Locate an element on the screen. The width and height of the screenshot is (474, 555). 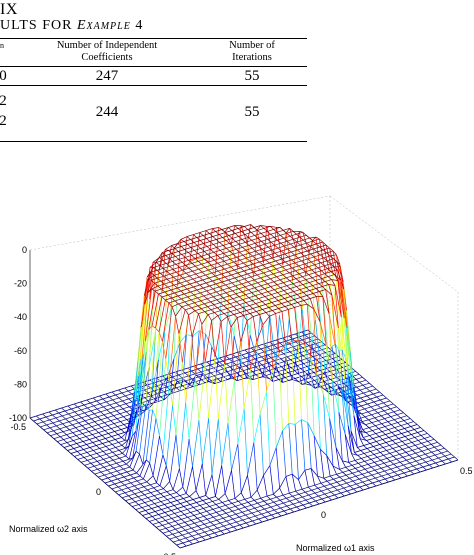
z-tick-label: -100 is located at coordinates (18, 418).